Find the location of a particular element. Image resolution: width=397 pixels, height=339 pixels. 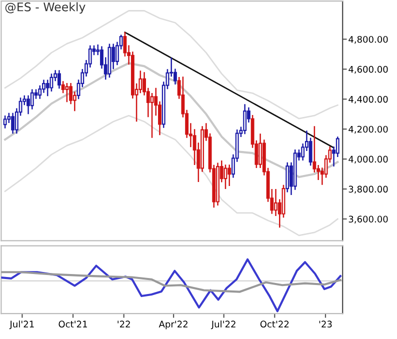

x-tick-label: Oct'21 is located at coordinates (72, 324).